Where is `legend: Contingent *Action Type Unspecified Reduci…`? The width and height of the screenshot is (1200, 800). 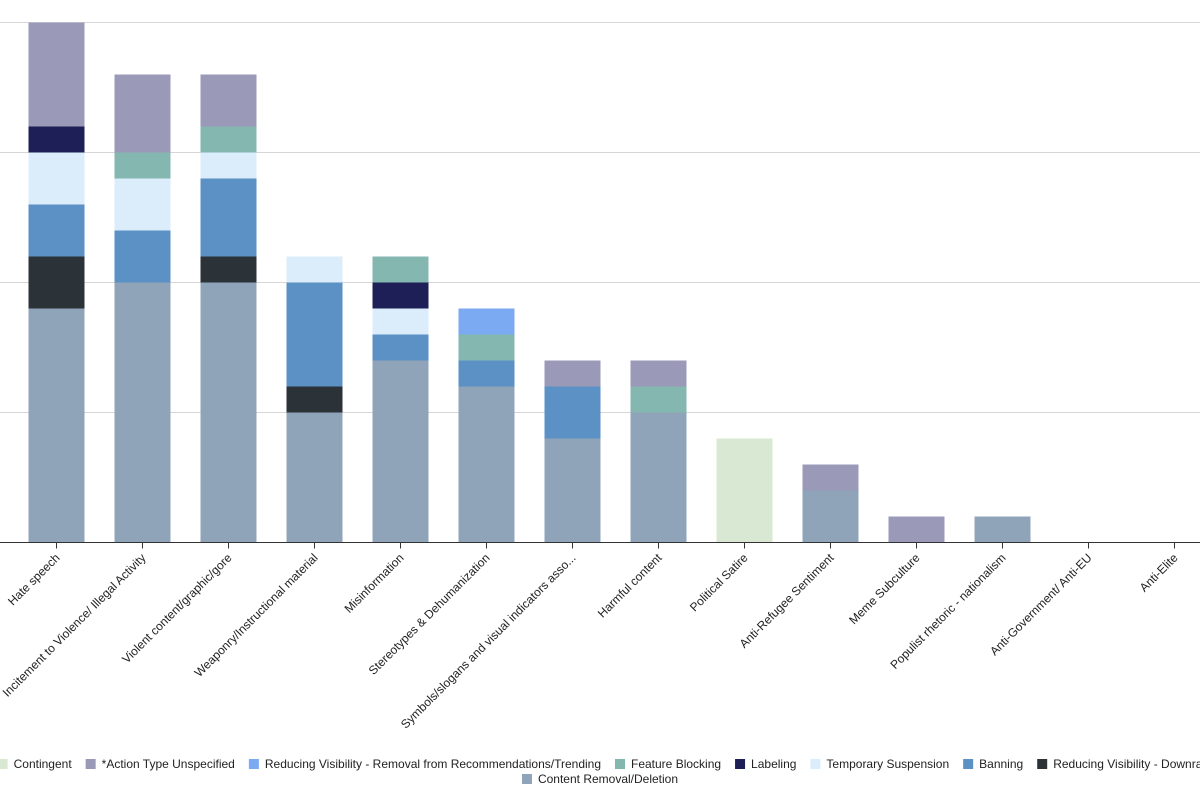
legend: Contingent *Action Type Unspecified Reduci… is located at coordinates (600, 771).